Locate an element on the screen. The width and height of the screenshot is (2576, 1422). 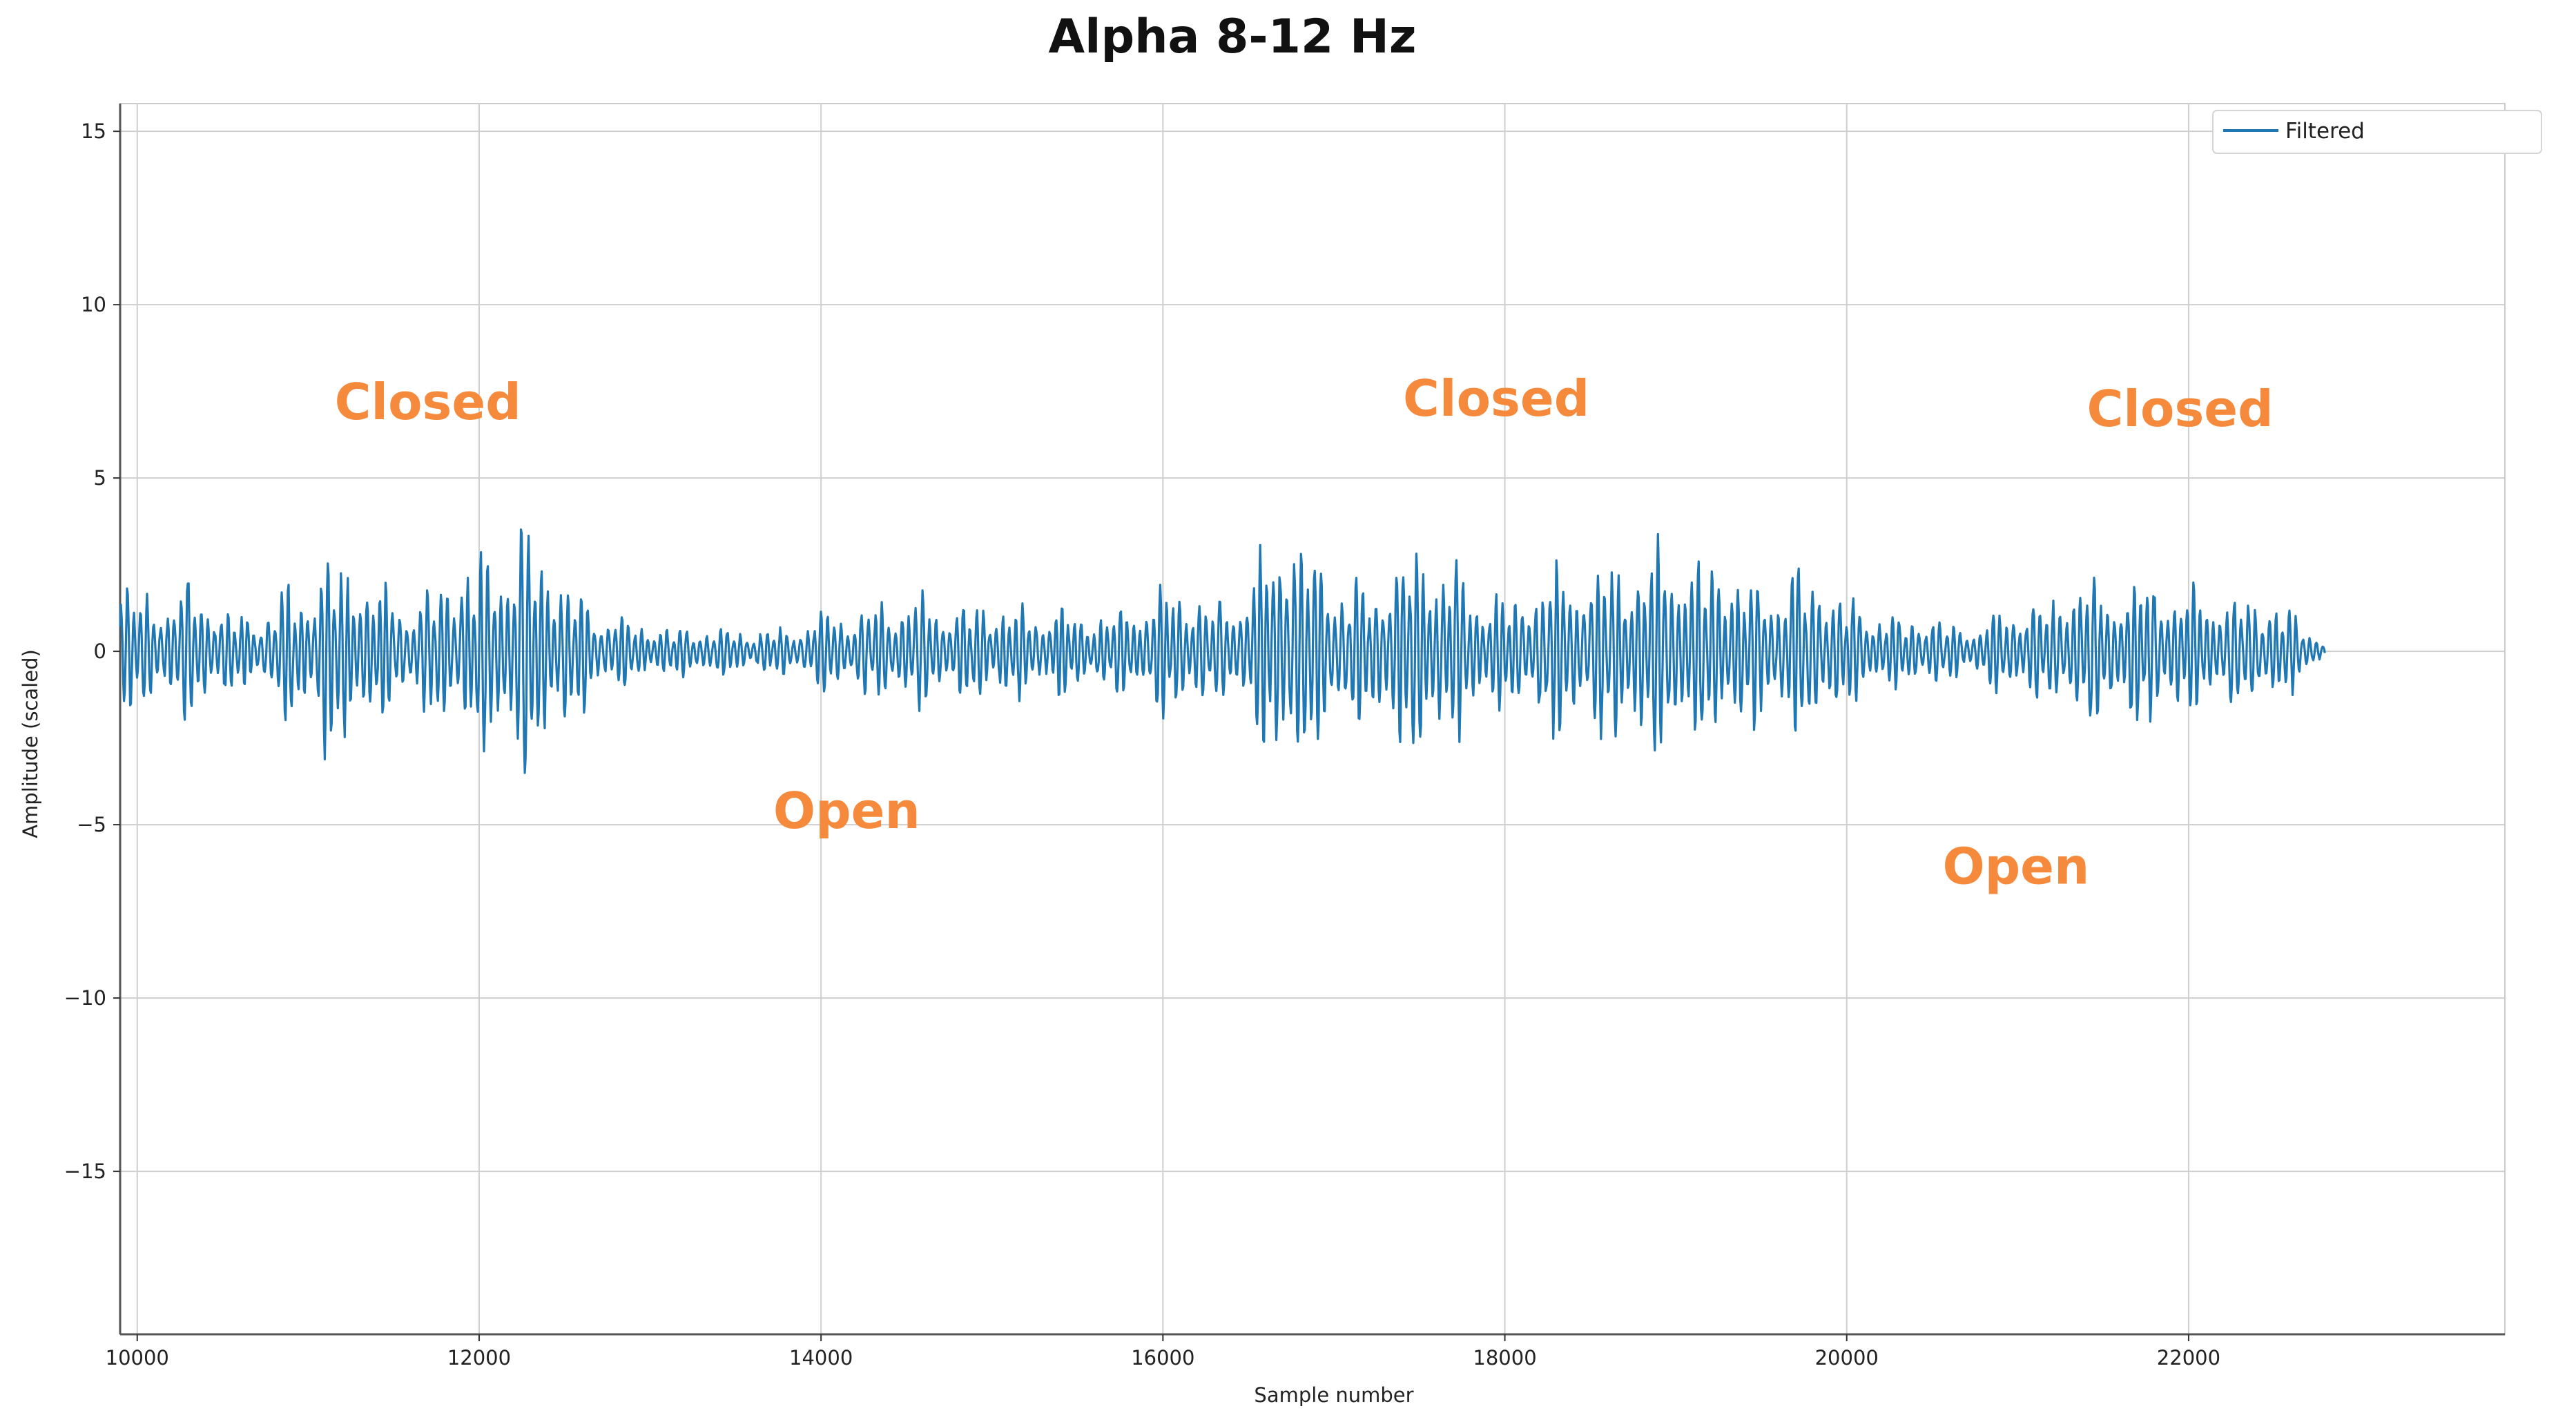
x-axis-label: Sample number is located at coordinates (1334, 1395).